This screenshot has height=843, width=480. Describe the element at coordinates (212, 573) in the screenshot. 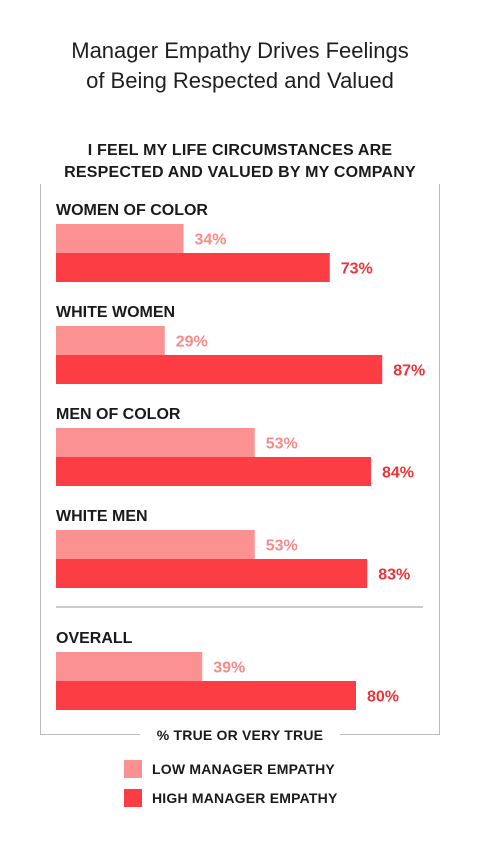

I see `bar-white-men-high` at that location.